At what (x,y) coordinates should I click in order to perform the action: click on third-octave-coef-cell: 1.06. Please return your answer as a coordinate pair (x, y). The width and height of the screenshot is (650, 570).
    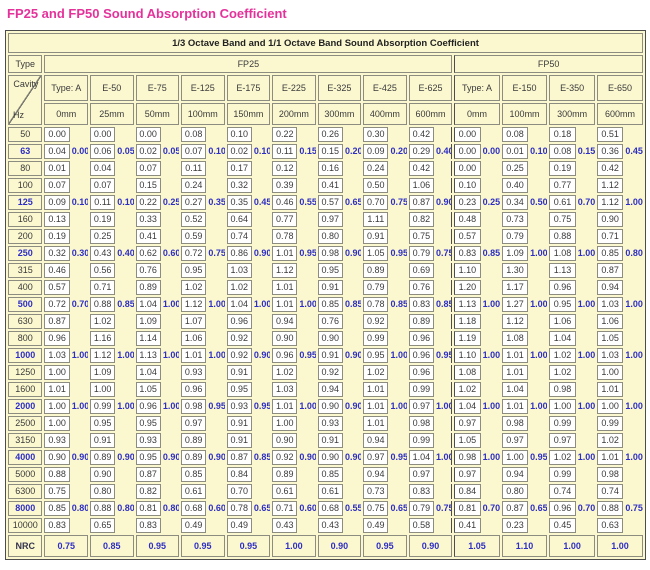
    Looking at the image, I should click on (610, 321).